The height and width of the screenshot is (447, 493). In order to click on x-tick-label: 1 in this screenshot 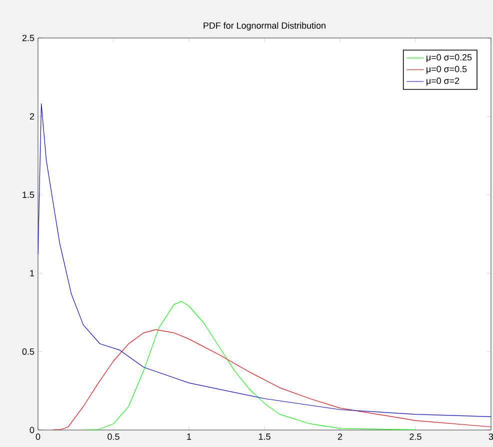, I will do `click(189, 437)`.